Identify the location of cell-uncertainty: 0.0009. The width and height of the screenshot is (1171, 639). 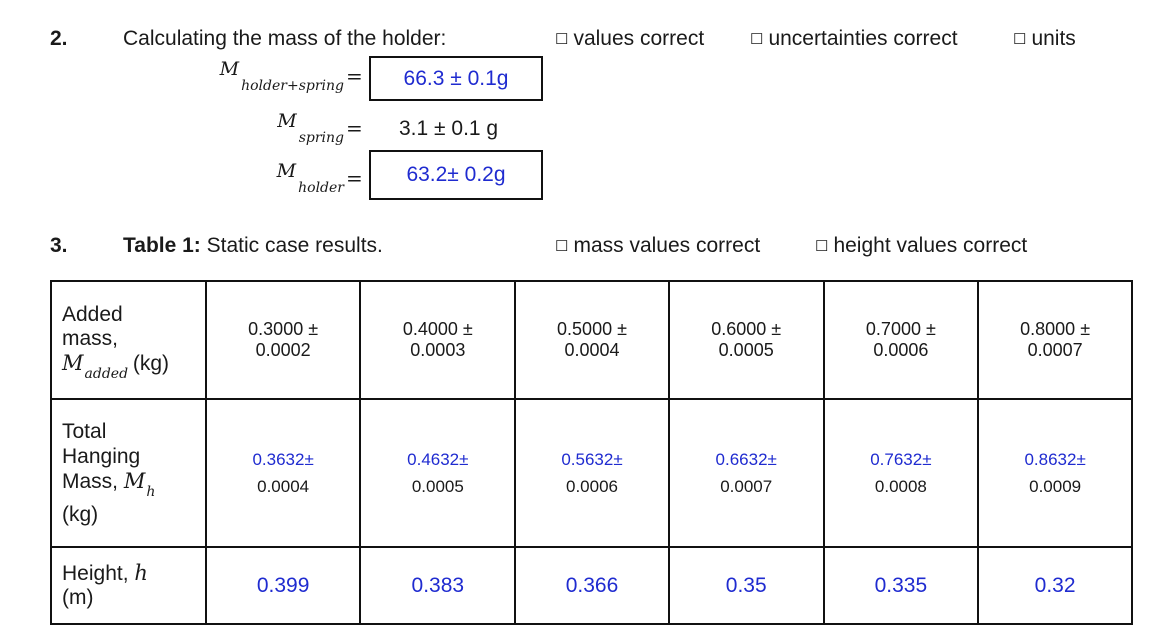
(1055, 486).